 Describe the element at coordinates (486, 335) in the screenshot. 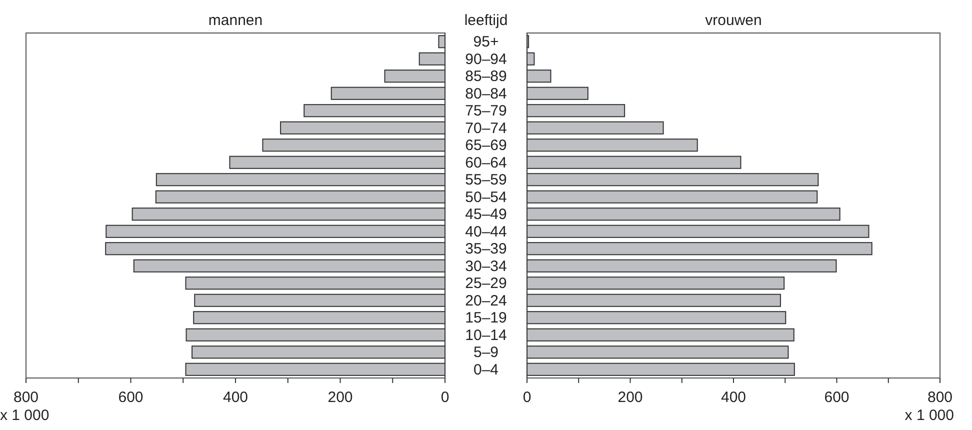

I see `y-tick-label: 10–14` at that location.